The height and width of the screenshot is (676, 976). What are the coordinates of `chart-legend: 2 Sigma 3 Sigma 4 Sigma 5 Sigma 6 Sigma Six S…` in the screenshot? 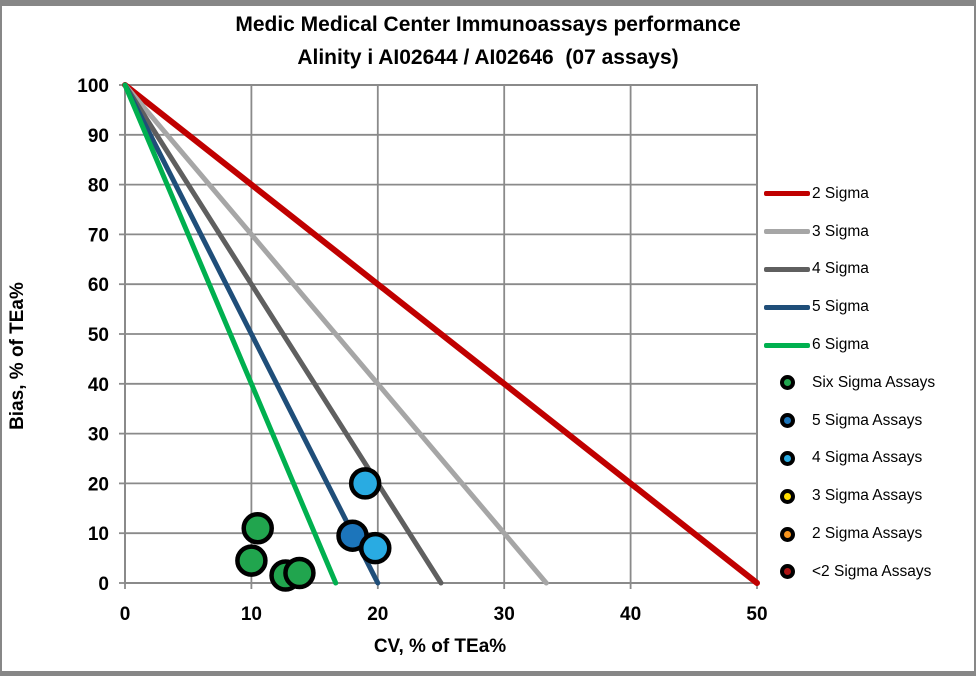 It's located at (868, 383).